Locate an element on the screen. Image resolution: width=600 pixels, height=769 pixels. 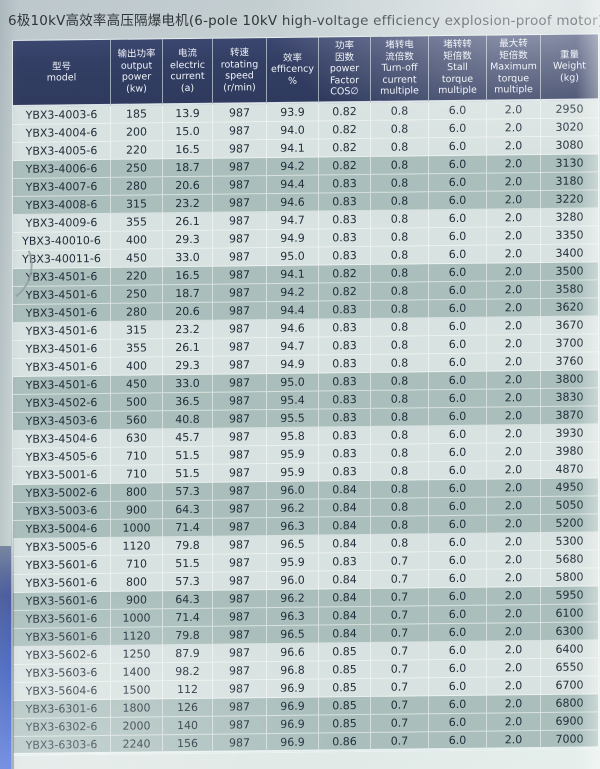
cell-efficiency: 96.3 is located at coordinates (293, 527).